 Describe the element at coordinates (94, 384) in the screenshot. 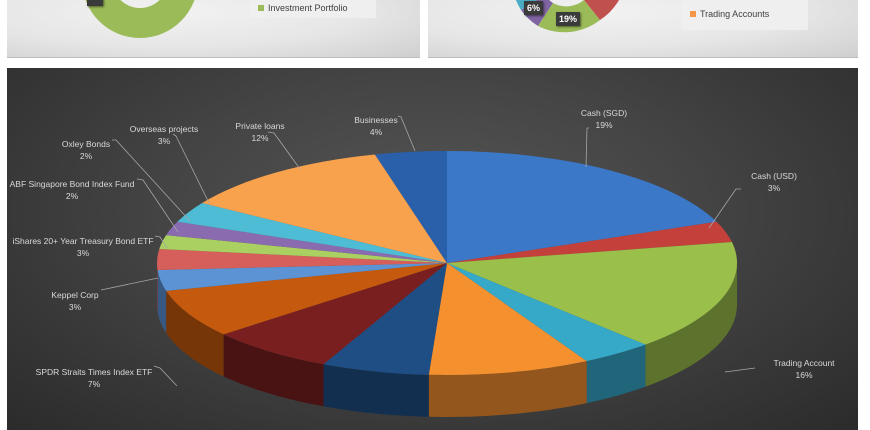

I see `data-label-percent: 7%` at that location.